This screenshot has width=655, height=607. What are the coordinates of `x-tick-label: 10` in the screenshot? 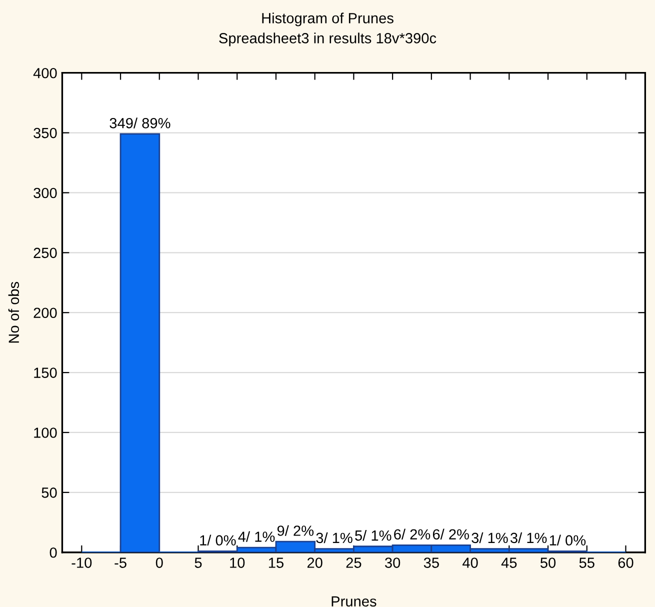 It's located at (237, 563).